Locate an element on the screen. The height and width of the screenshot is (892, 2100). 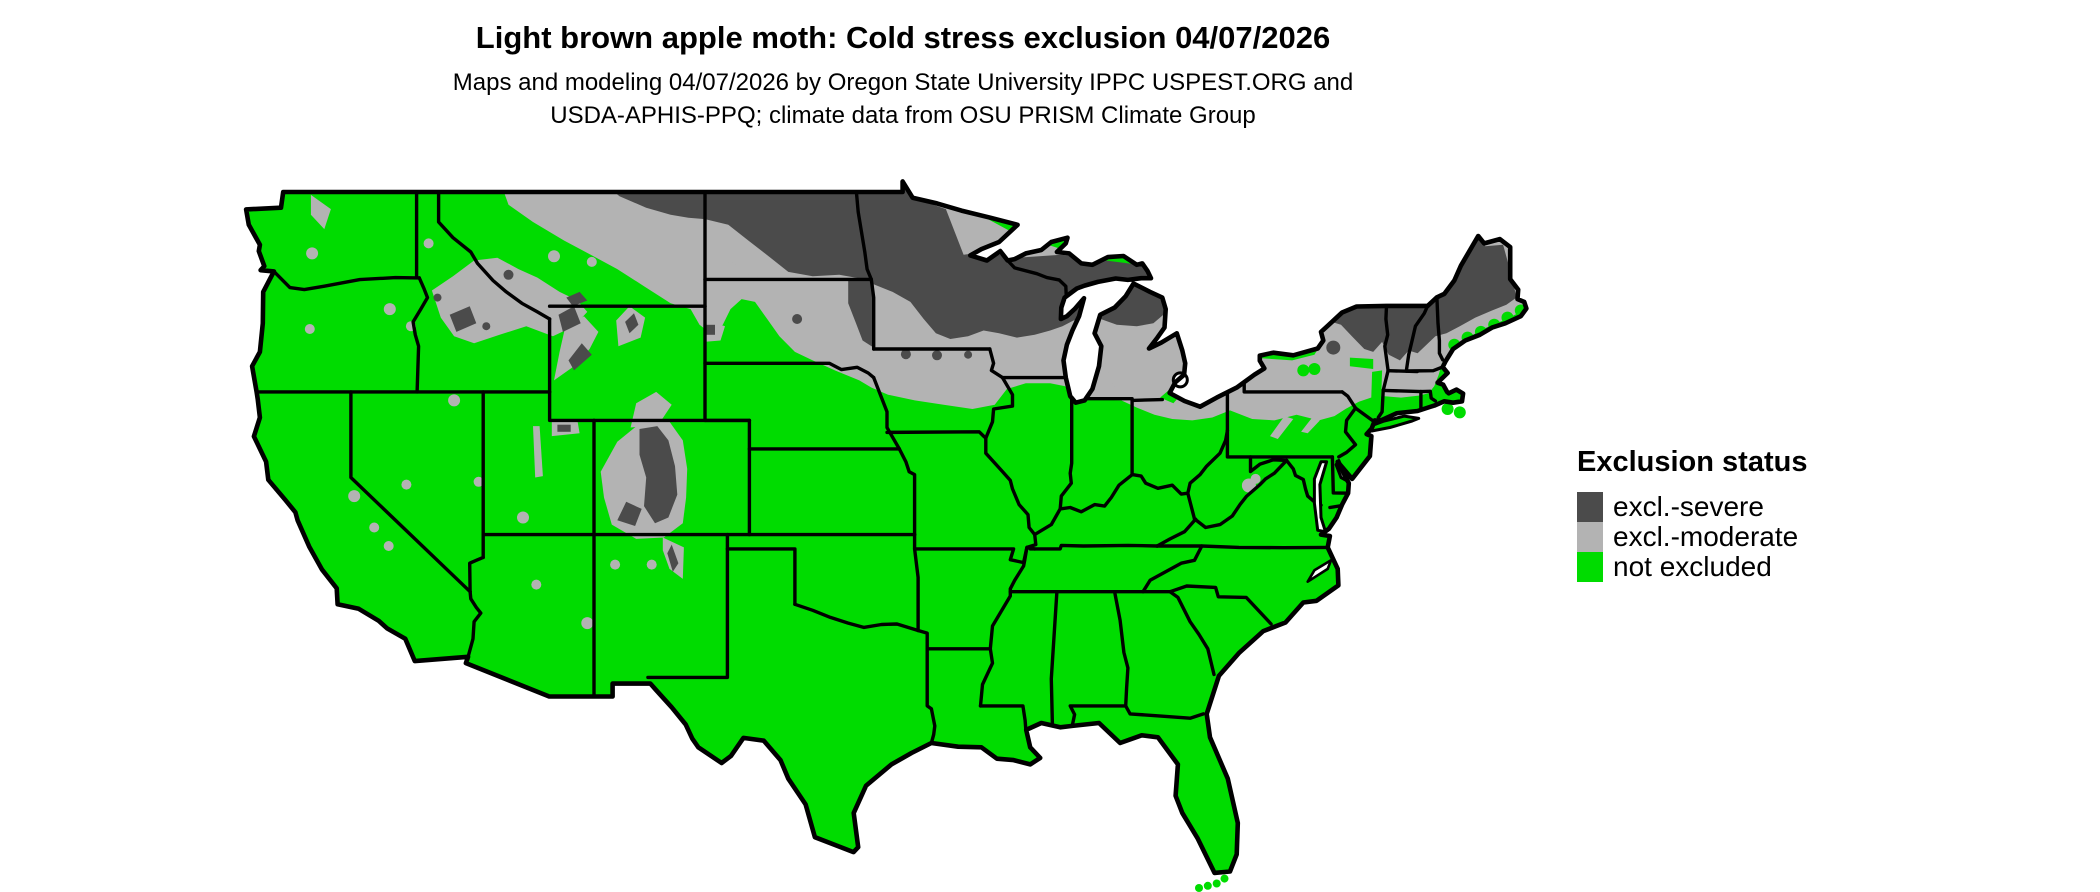
moderate-color-swatch is located at coordinates (1590, 537).